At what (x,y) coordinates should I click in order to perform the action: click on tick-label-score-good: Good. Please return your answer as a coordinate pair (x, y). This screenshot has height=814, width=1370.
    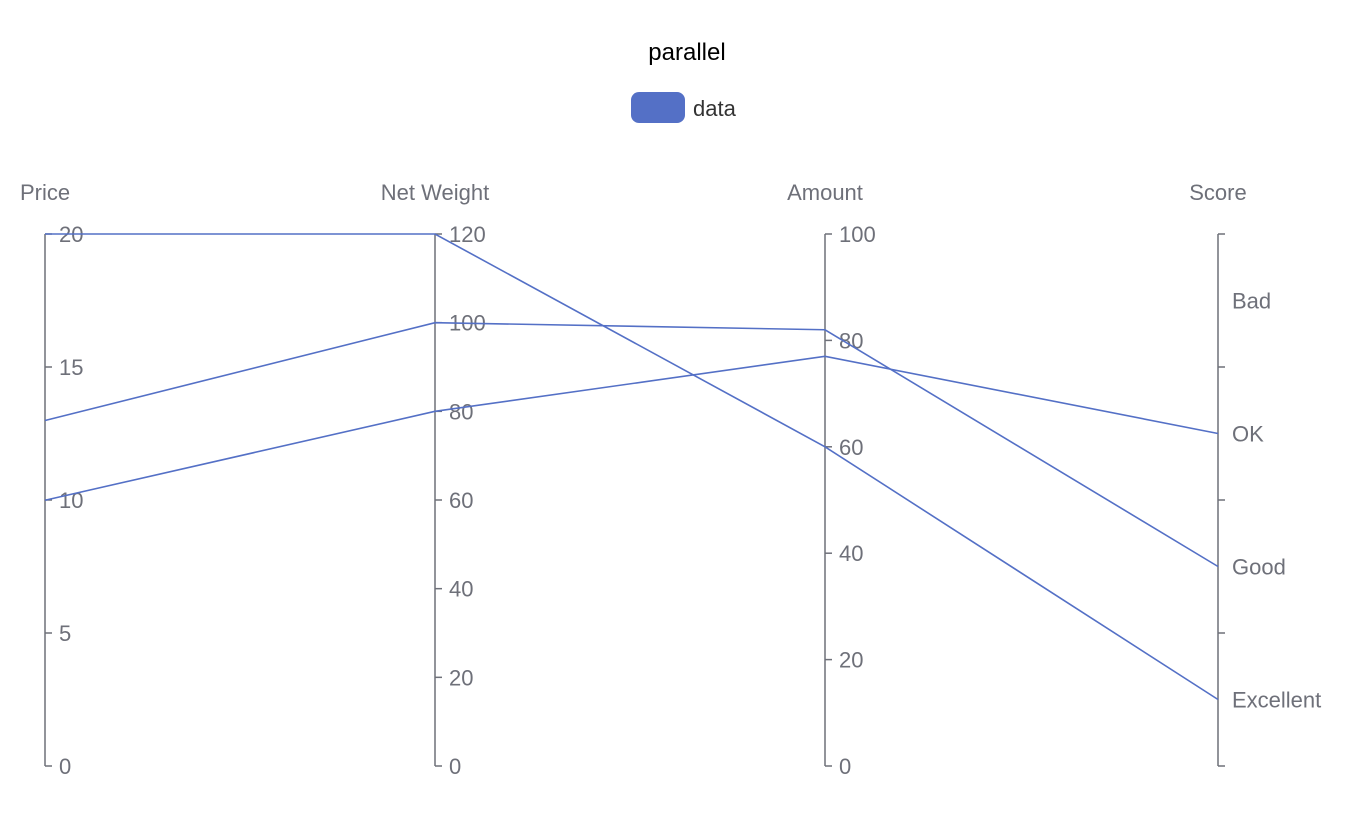
    Looking at the image, I should click on (1259, 567).